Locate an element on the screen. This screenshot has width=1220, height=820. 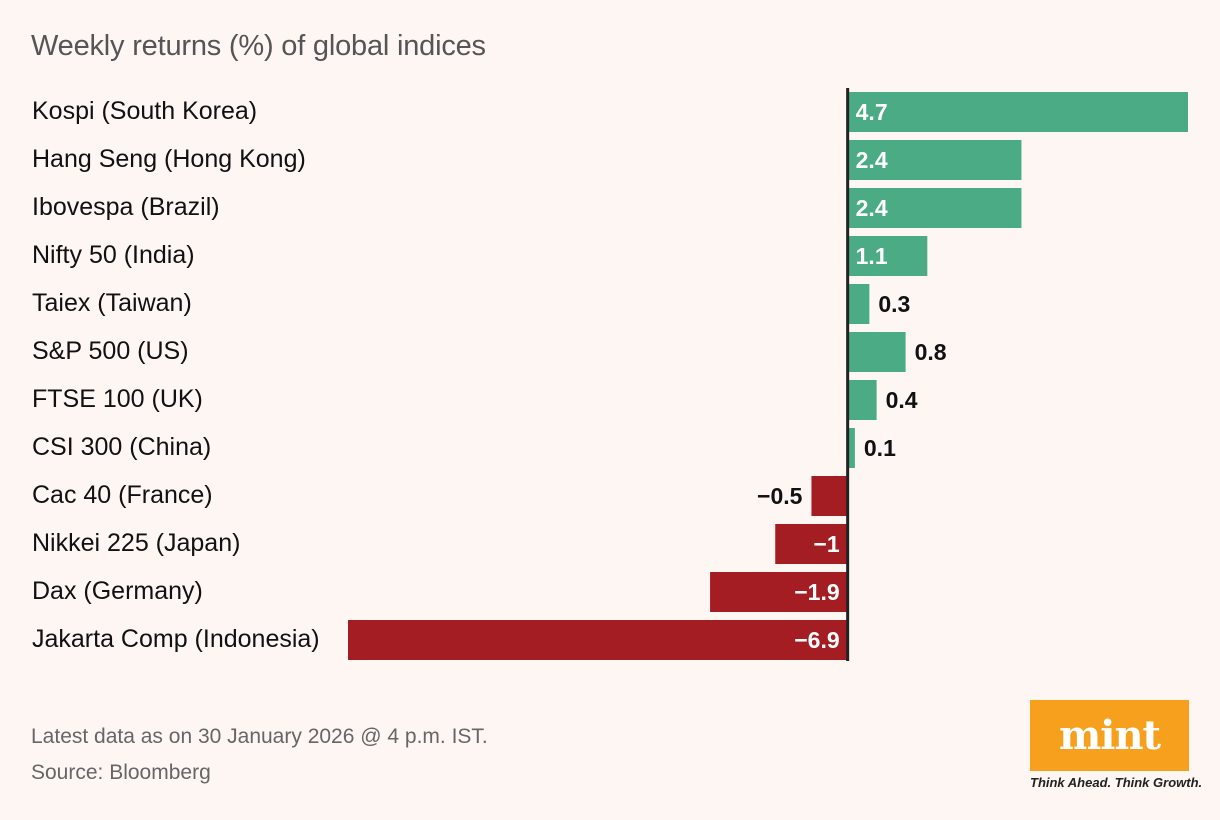
category-label: FTSE 100 (UK) is located at coordinates (117, 399).